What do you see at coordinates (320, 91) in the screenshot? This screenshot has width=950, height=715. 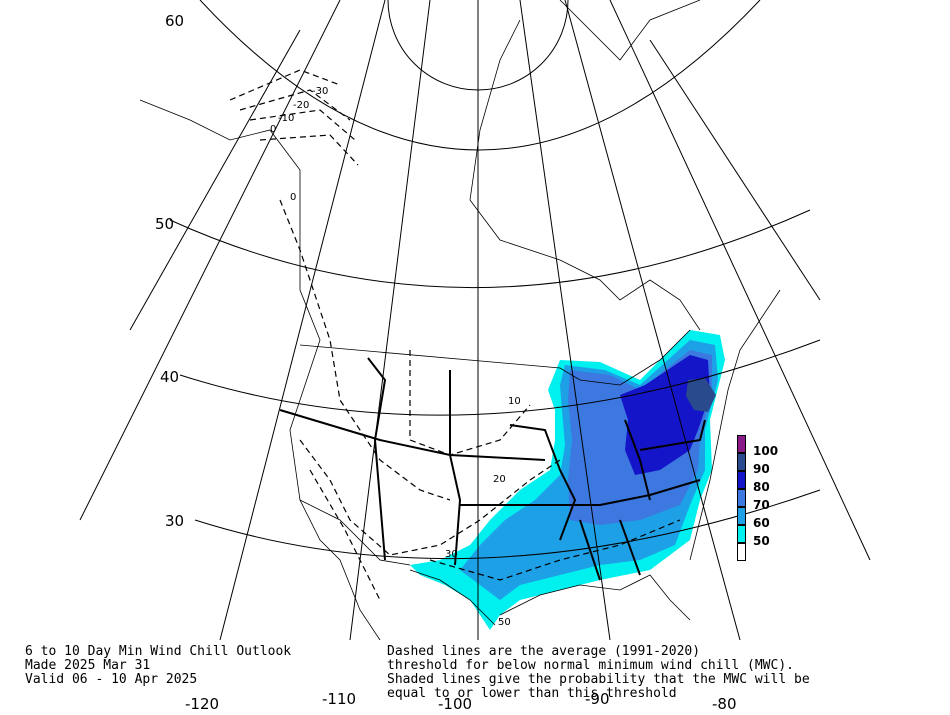 I see `contour-label: -30` at bounding box center [320, 91].